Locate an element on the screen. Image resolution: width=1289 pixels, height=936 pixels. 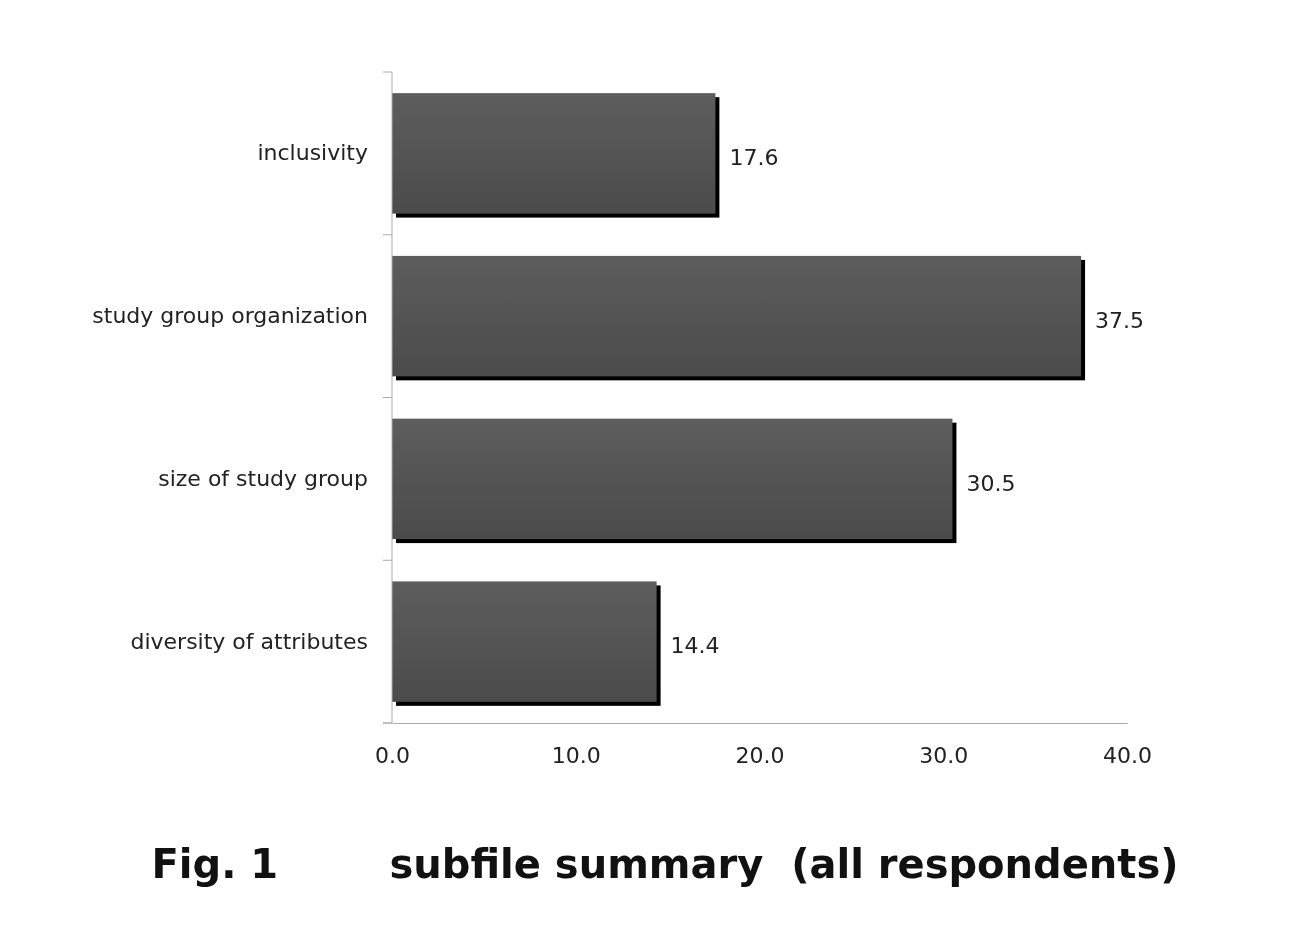
x-tick-label: 30.0 is located at coordinates (944, 755).